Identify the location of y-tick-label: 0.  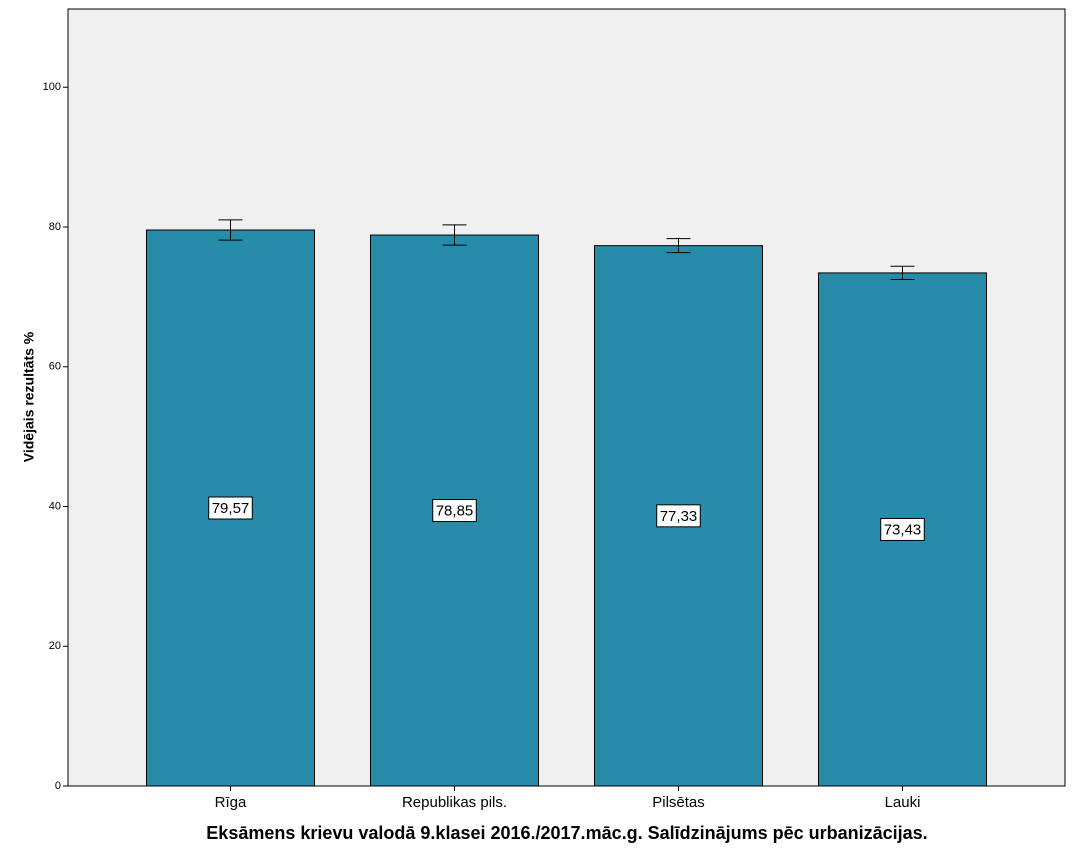
(58, 786).